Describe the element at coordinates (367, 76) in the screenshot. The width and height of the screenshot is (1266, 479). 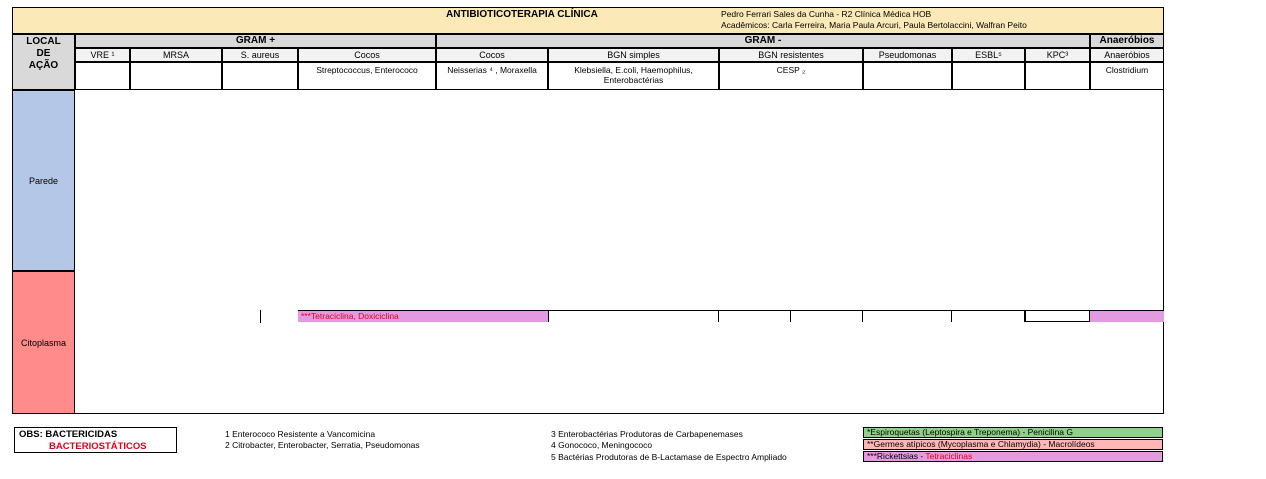
I see `col-example-cocos-pos: Streptococcus, Enterococo` at that location.